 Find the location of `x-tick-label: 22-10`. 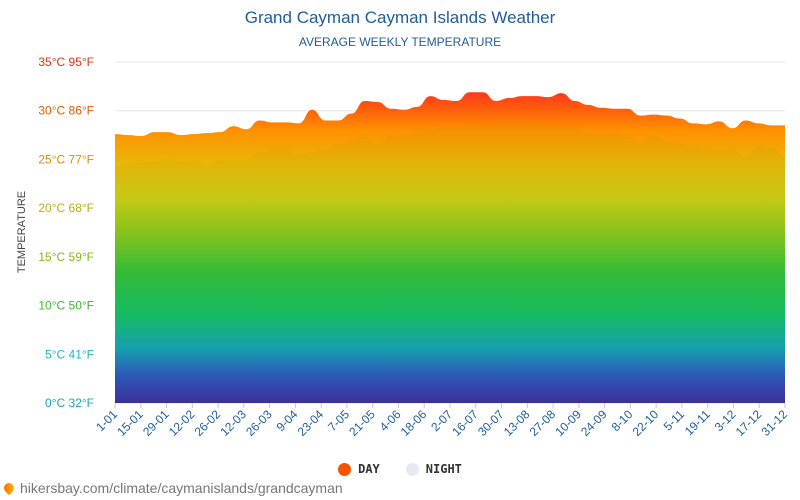

x-tick-label: 22-10 is located at coordinates (646, 423).